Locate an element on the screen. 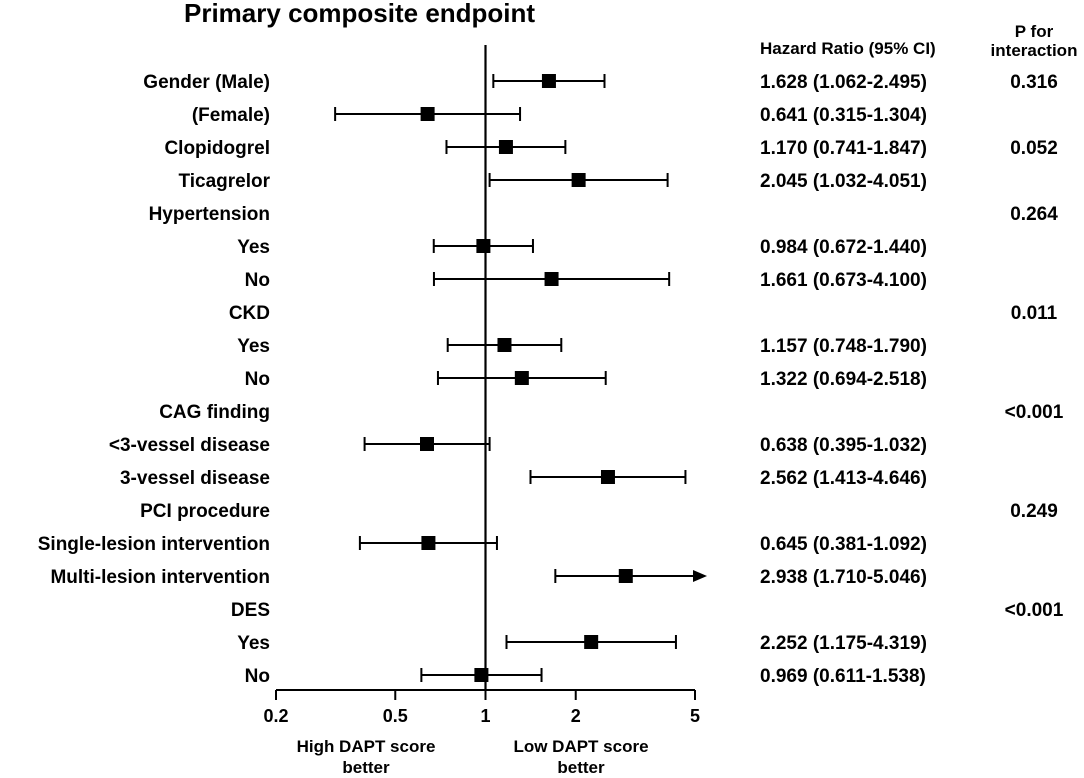  hr-ci-text: 1.661 (0.673-4.100) is located at coordinates (843, 280).